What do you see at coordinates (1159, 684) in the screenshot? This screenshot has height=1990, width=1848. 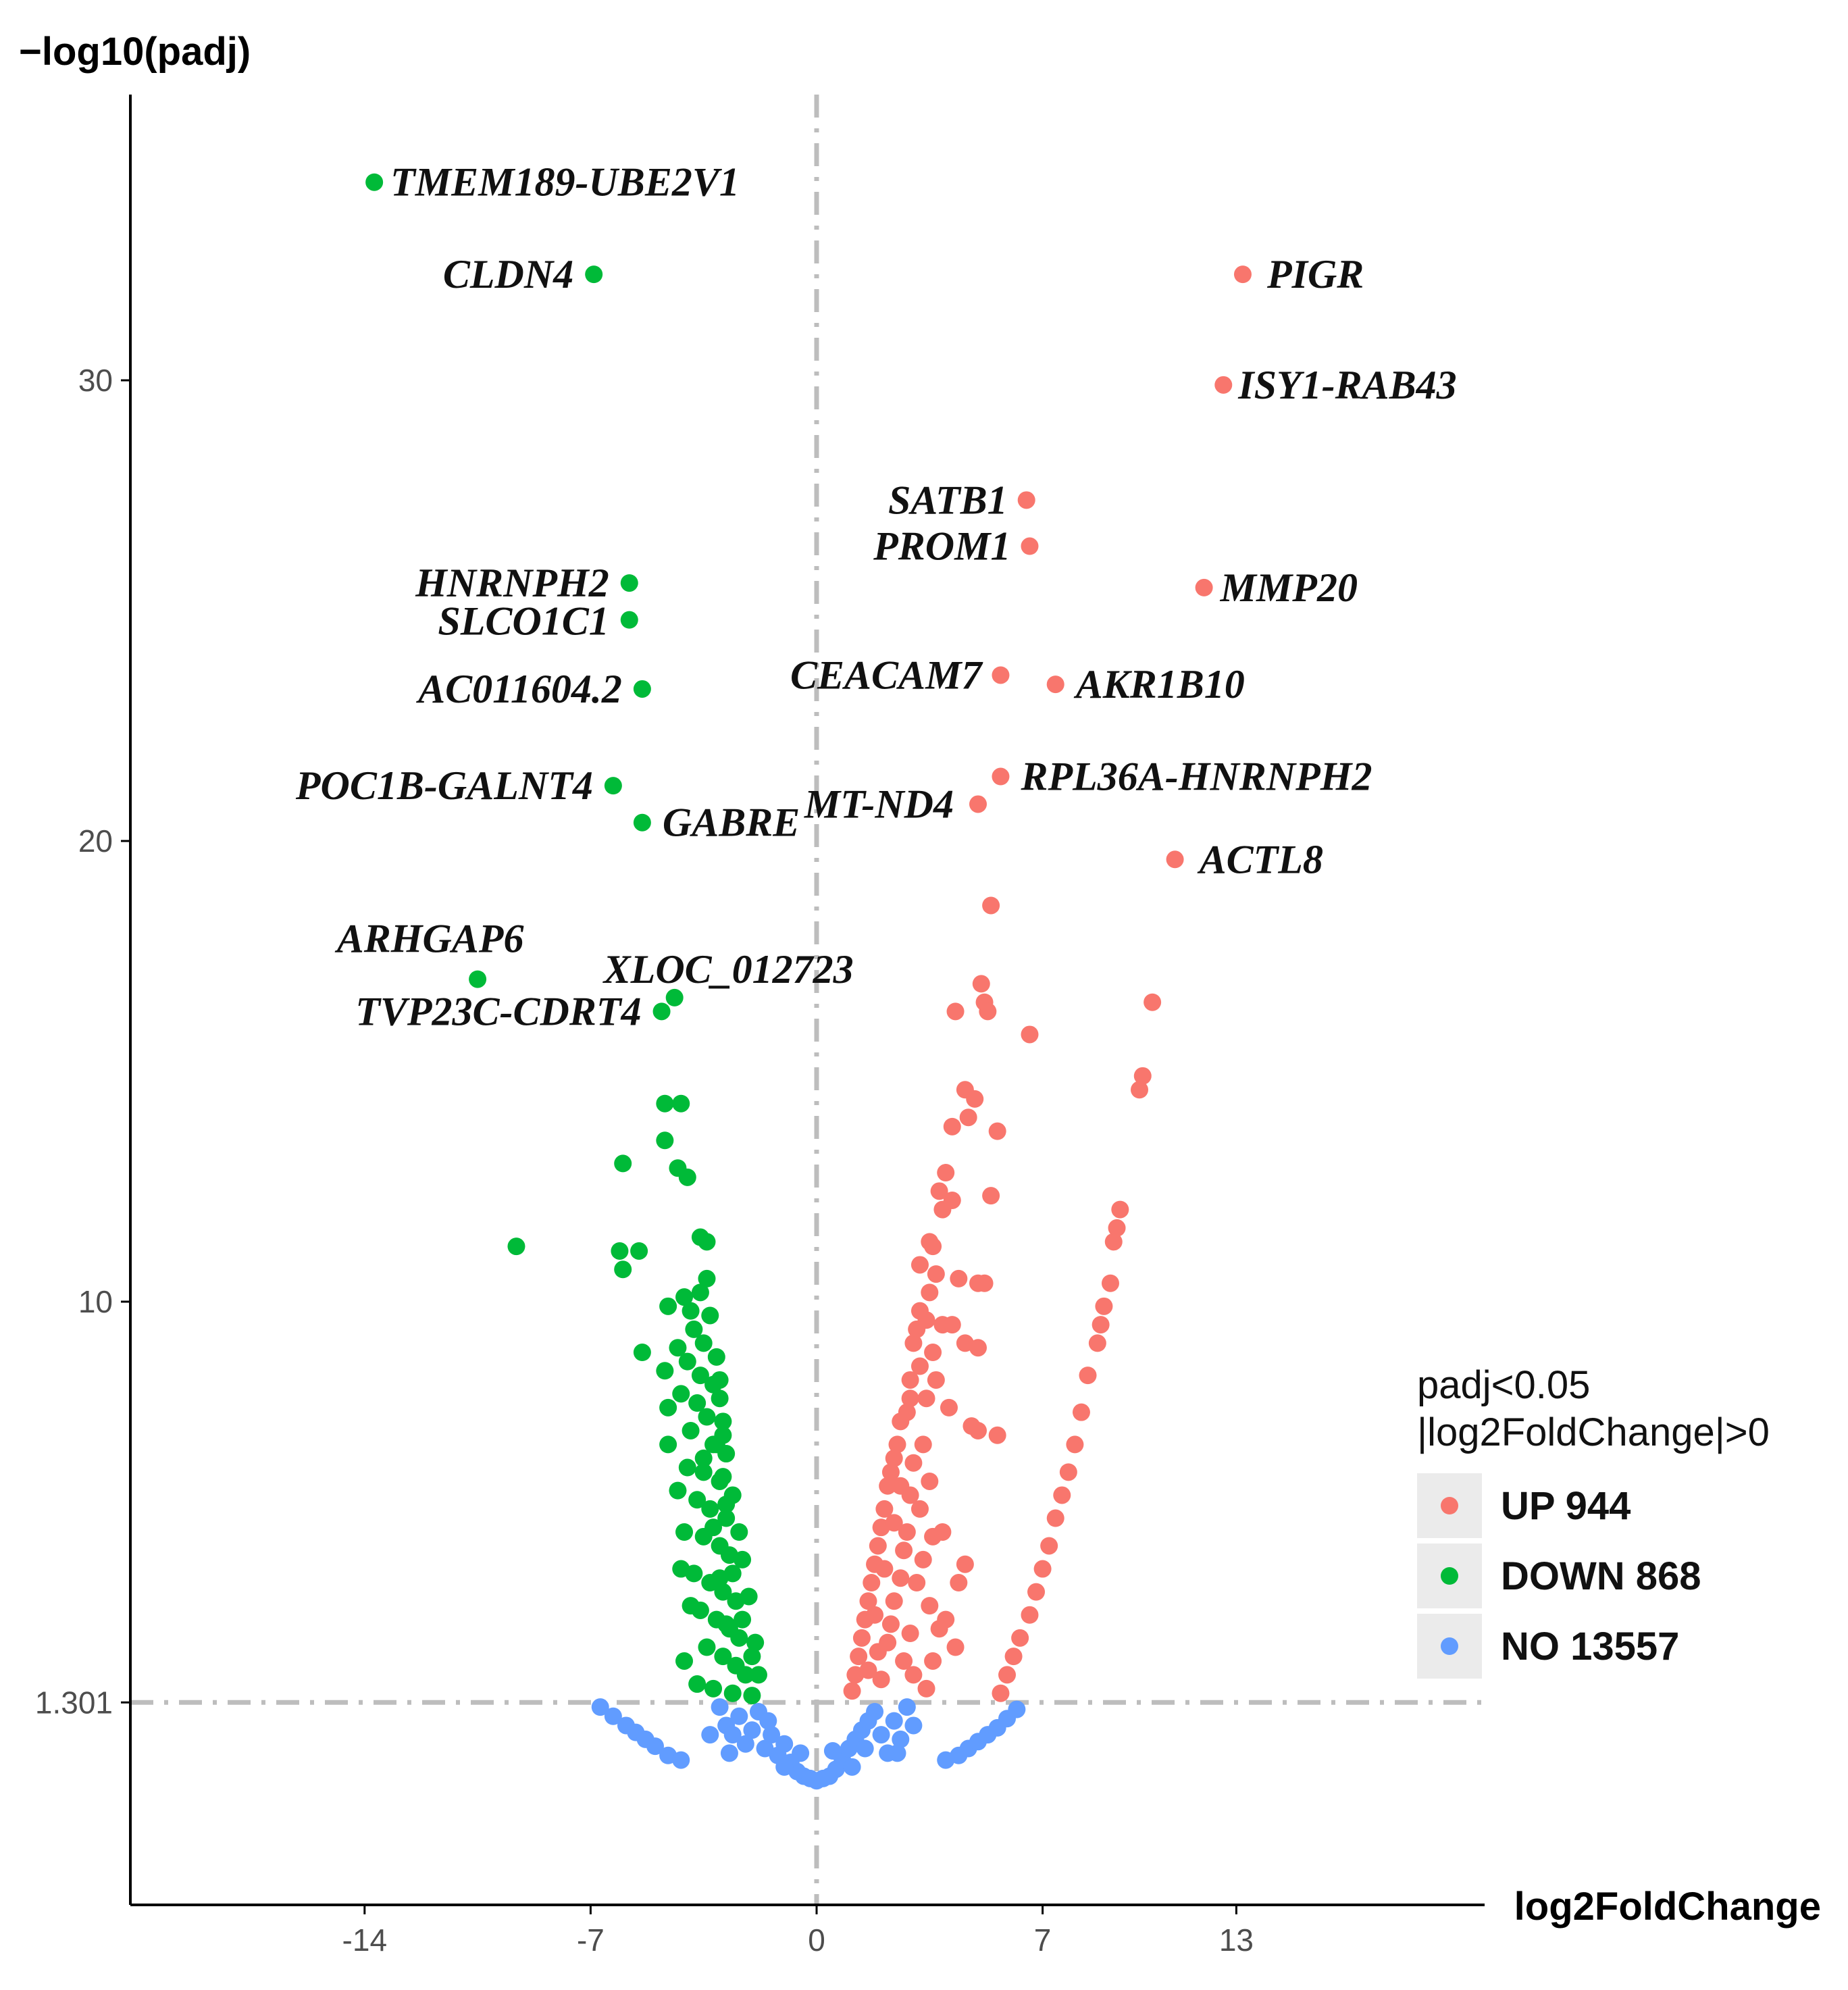 I see `gene-label-akr1b10: AKR1B10` at bounding box center [1159, 684].